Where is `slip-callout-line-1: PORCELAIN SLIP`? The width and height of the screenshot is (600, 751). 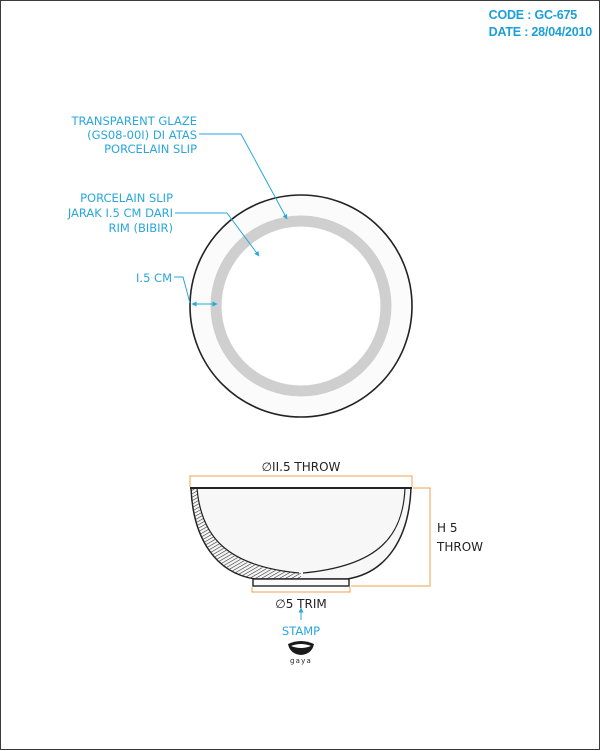 slip-callout-line-1: PORCELAIN SLIP is located at coordinates (126, 198).